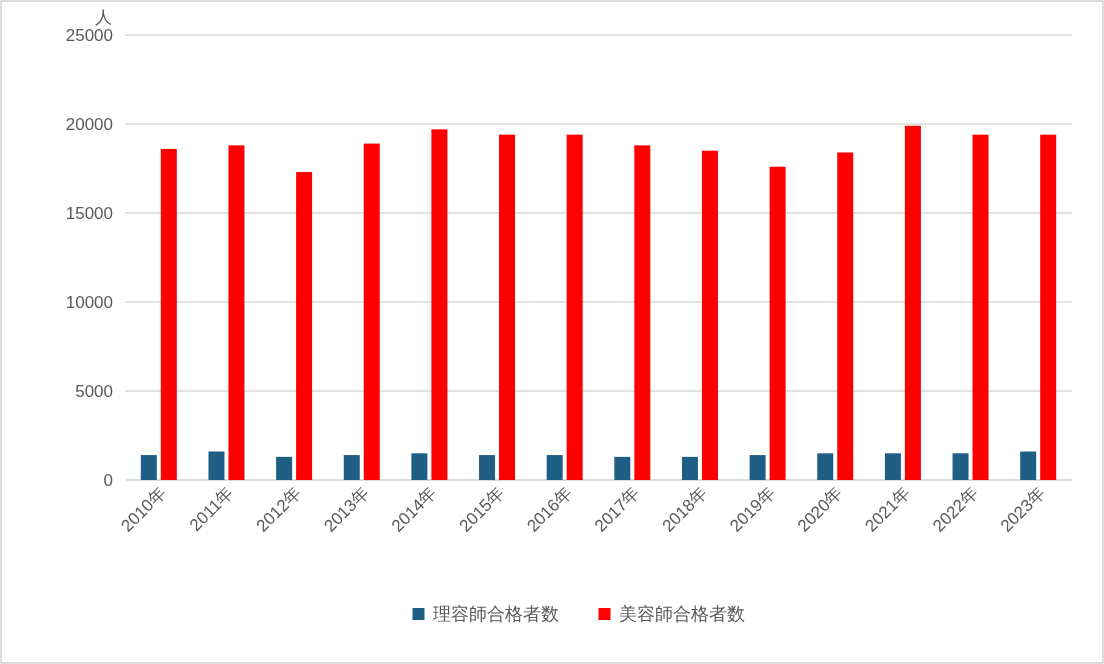 The width and height of the screenshot is (1104, 664). Describe the element at coordinates (89, 124) in the screenshot. I see `y-tick-label: 20000` at that location.